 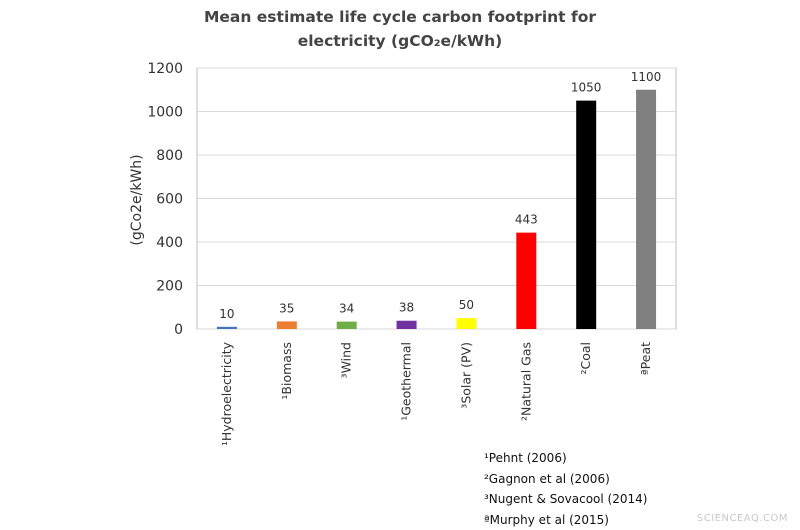 What do you see at coordinates (165, 113) in the screenshot?
I see `y-tick-label: 1000` at bounding box center [165, 113].